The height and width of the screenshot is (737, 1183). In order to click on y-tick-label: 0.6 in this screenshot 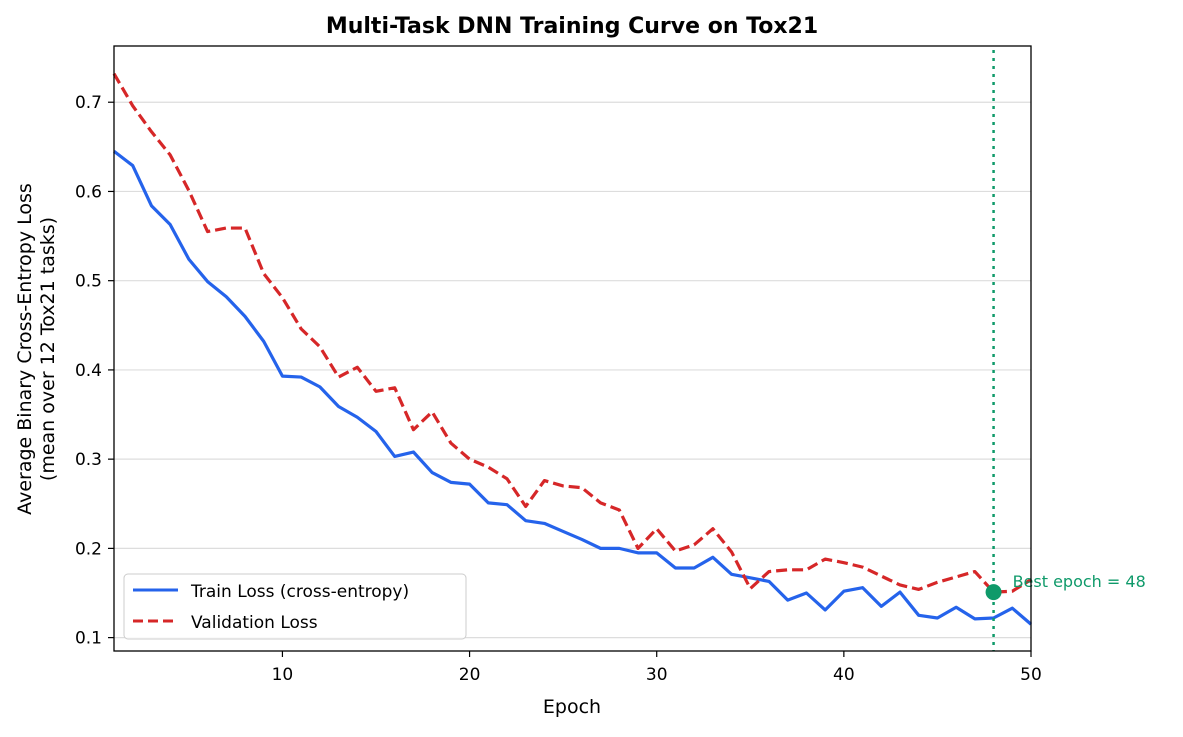, I will do `click(88, 192)`.